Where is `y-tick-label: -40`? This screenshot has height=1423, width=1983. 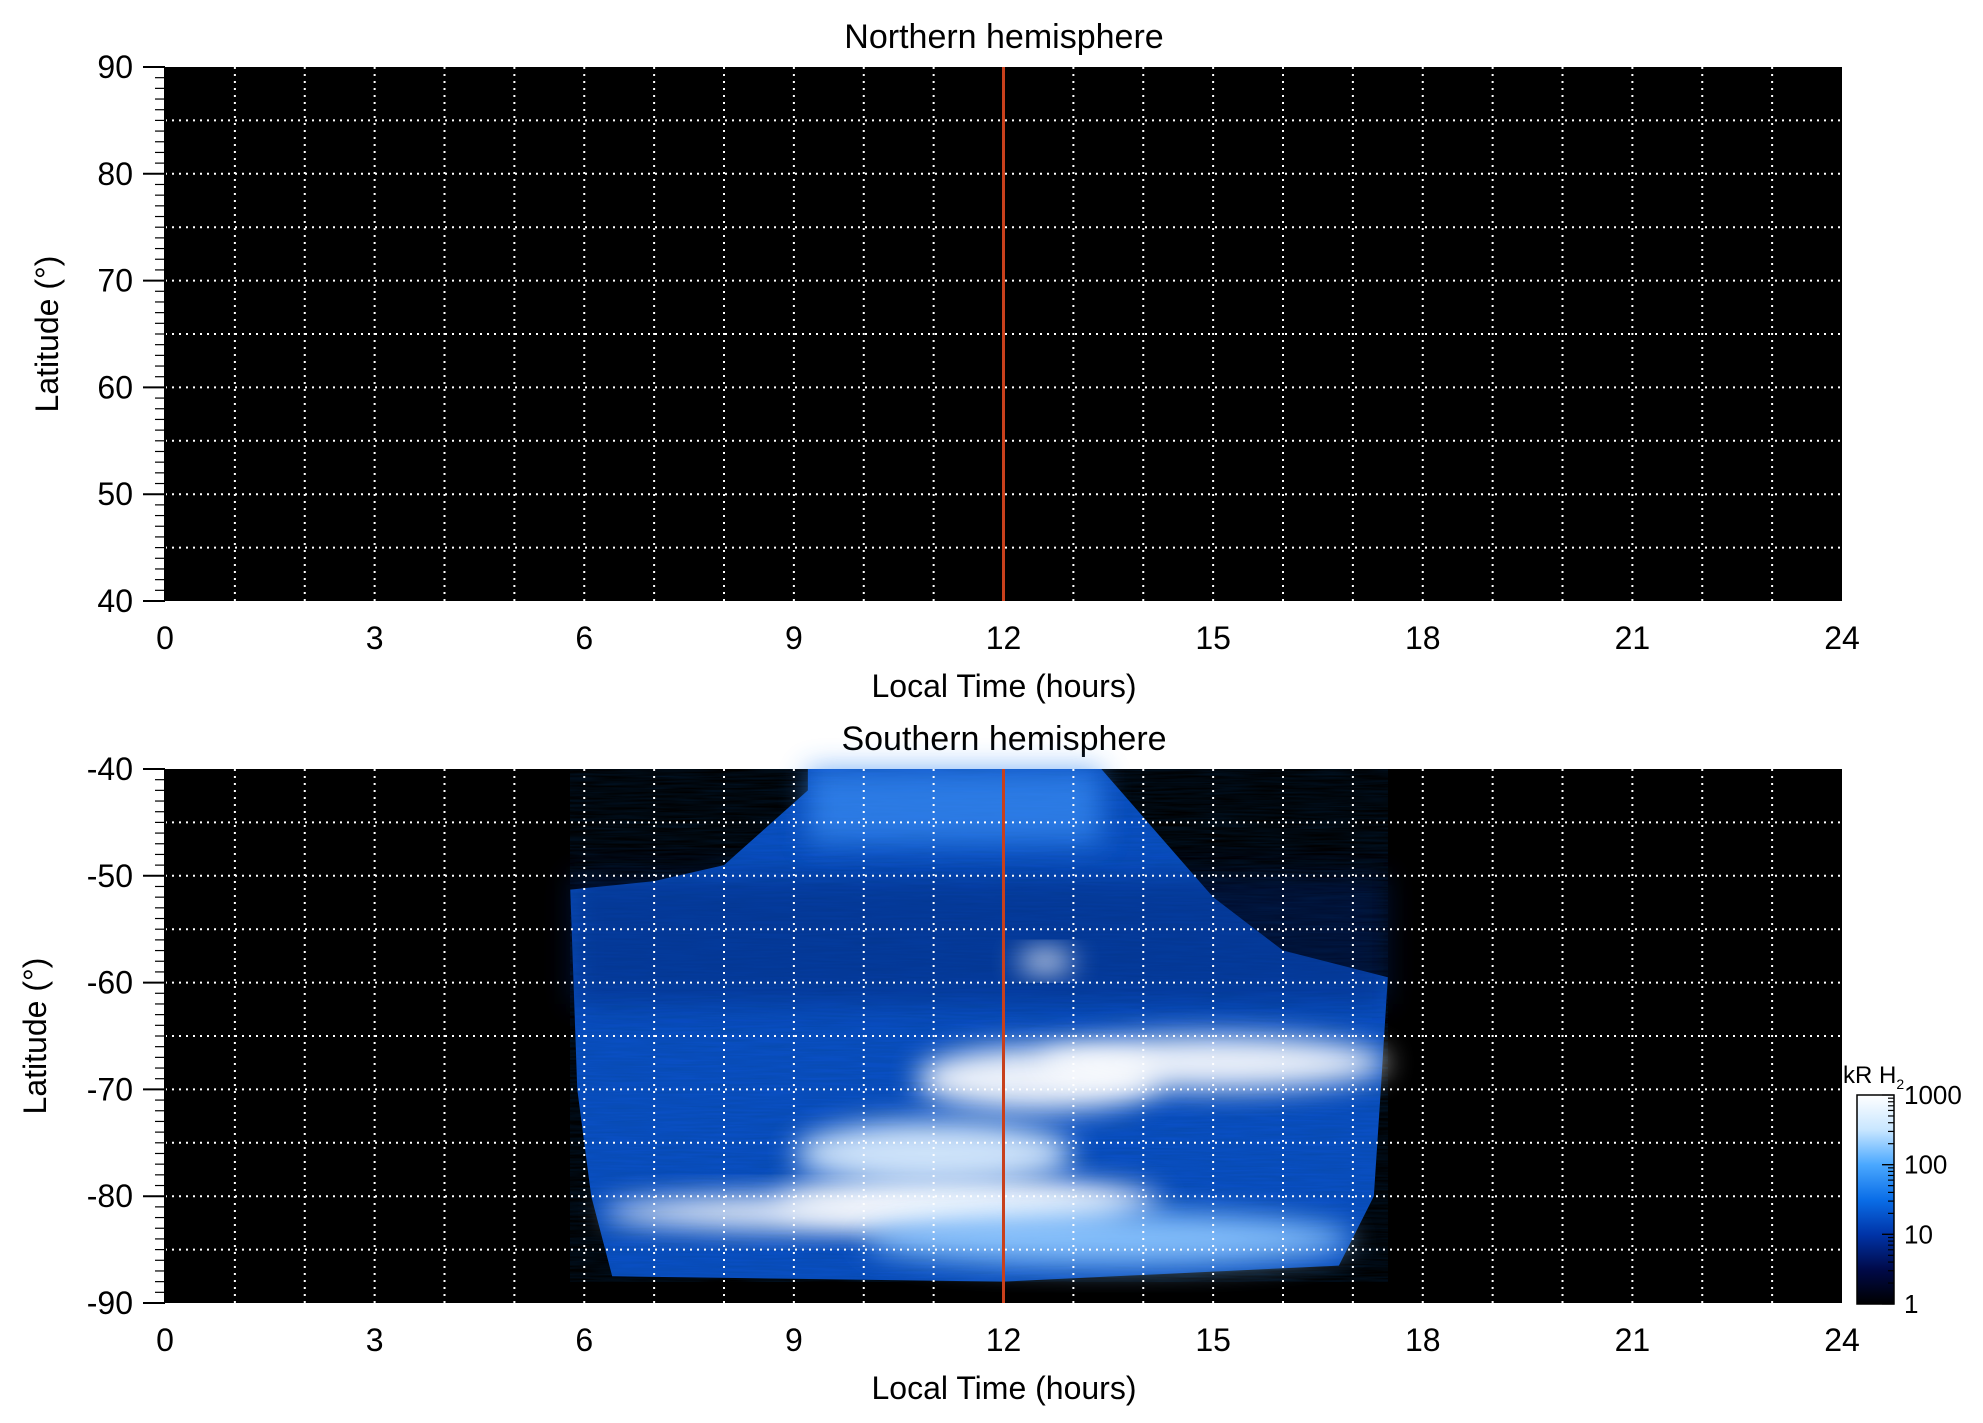
y-tick-label: -40 is located at coordinates (110, 769).